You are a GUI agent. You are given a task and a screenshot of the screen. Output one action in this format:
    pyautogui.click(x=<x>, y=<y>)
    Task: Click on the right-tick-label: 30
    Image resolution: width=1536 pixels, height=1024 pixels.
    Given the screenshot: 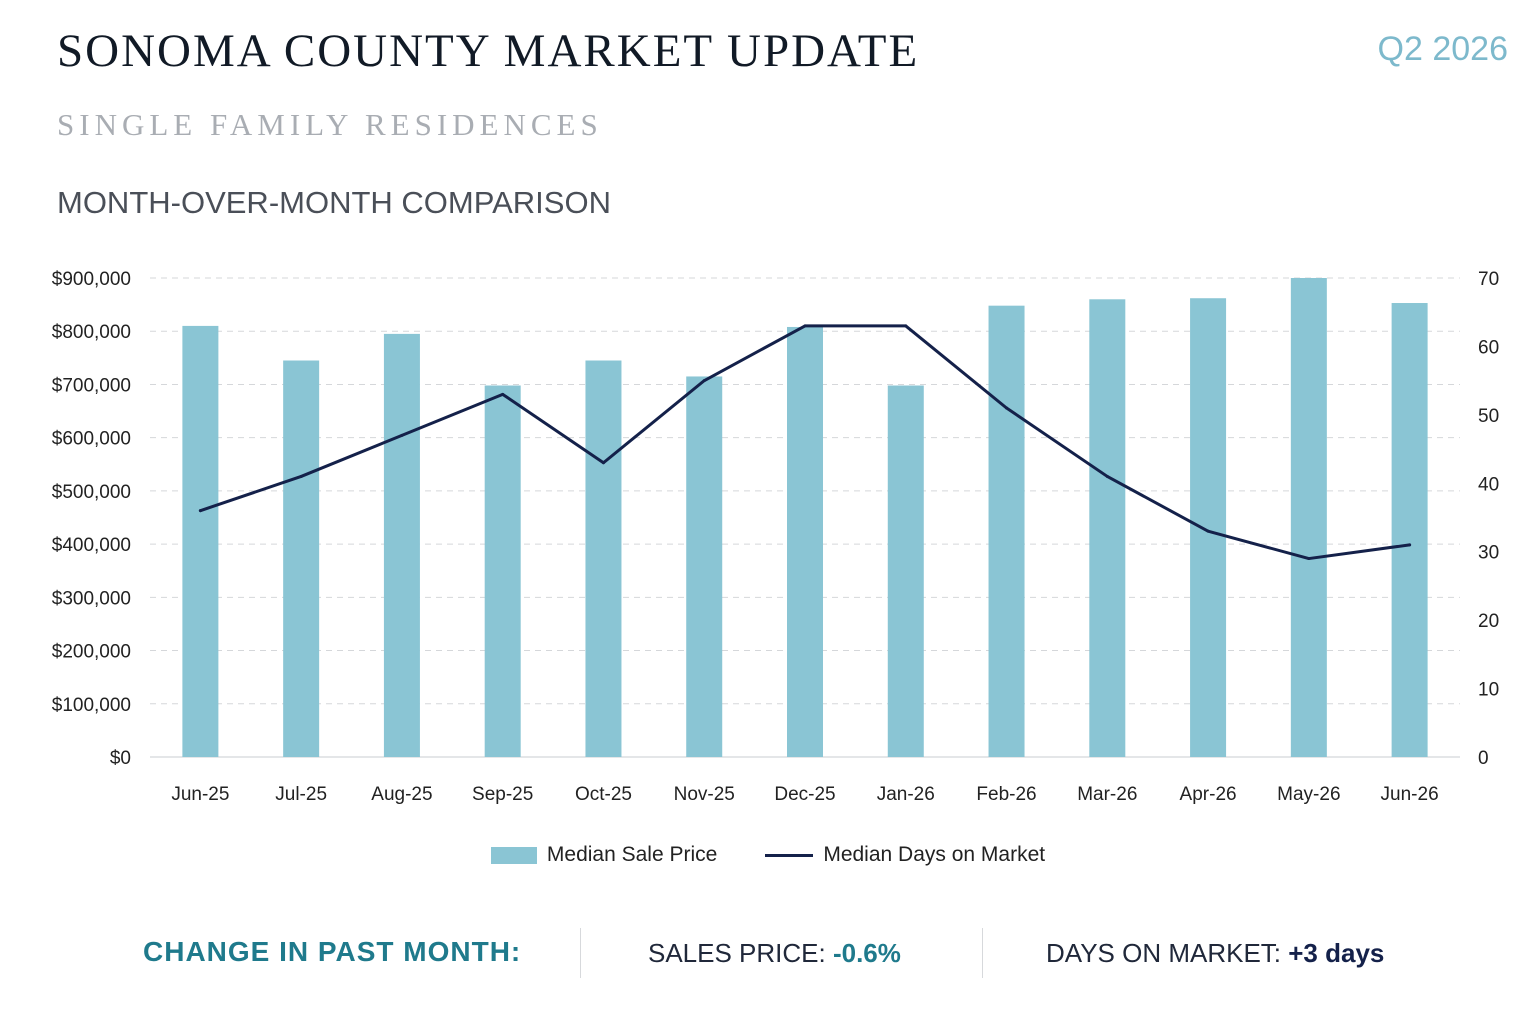 What is the action you would take?
    pyautogui.click(x=1488, y=553)
    